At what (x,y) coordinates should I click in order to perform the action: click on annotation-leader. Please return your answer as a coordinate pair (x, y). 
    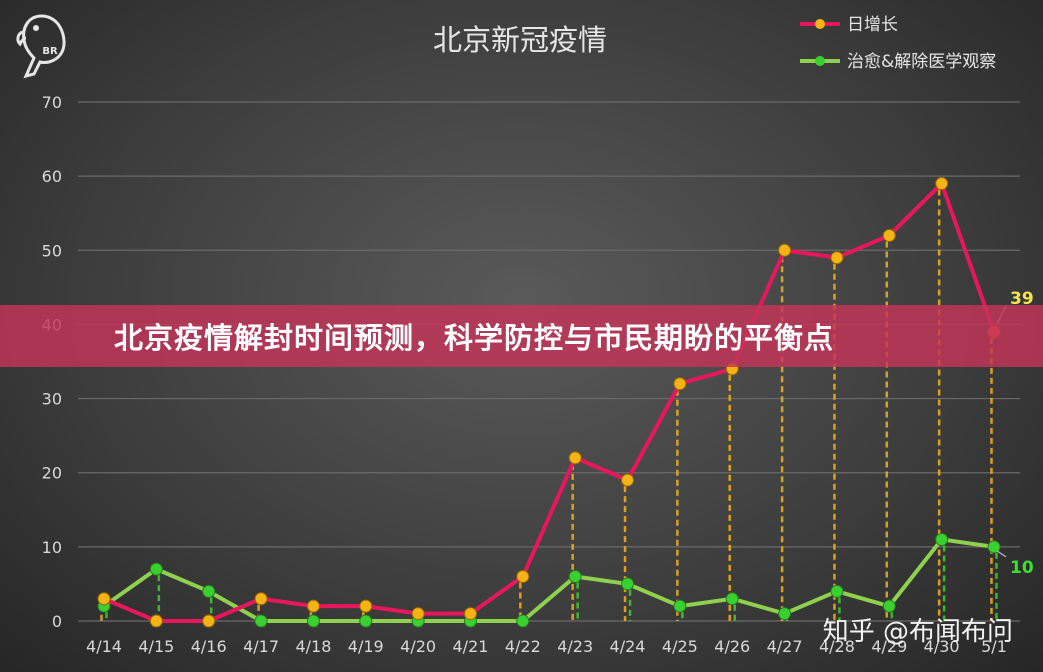
    Looking at the image, I should click on (1001, 554).